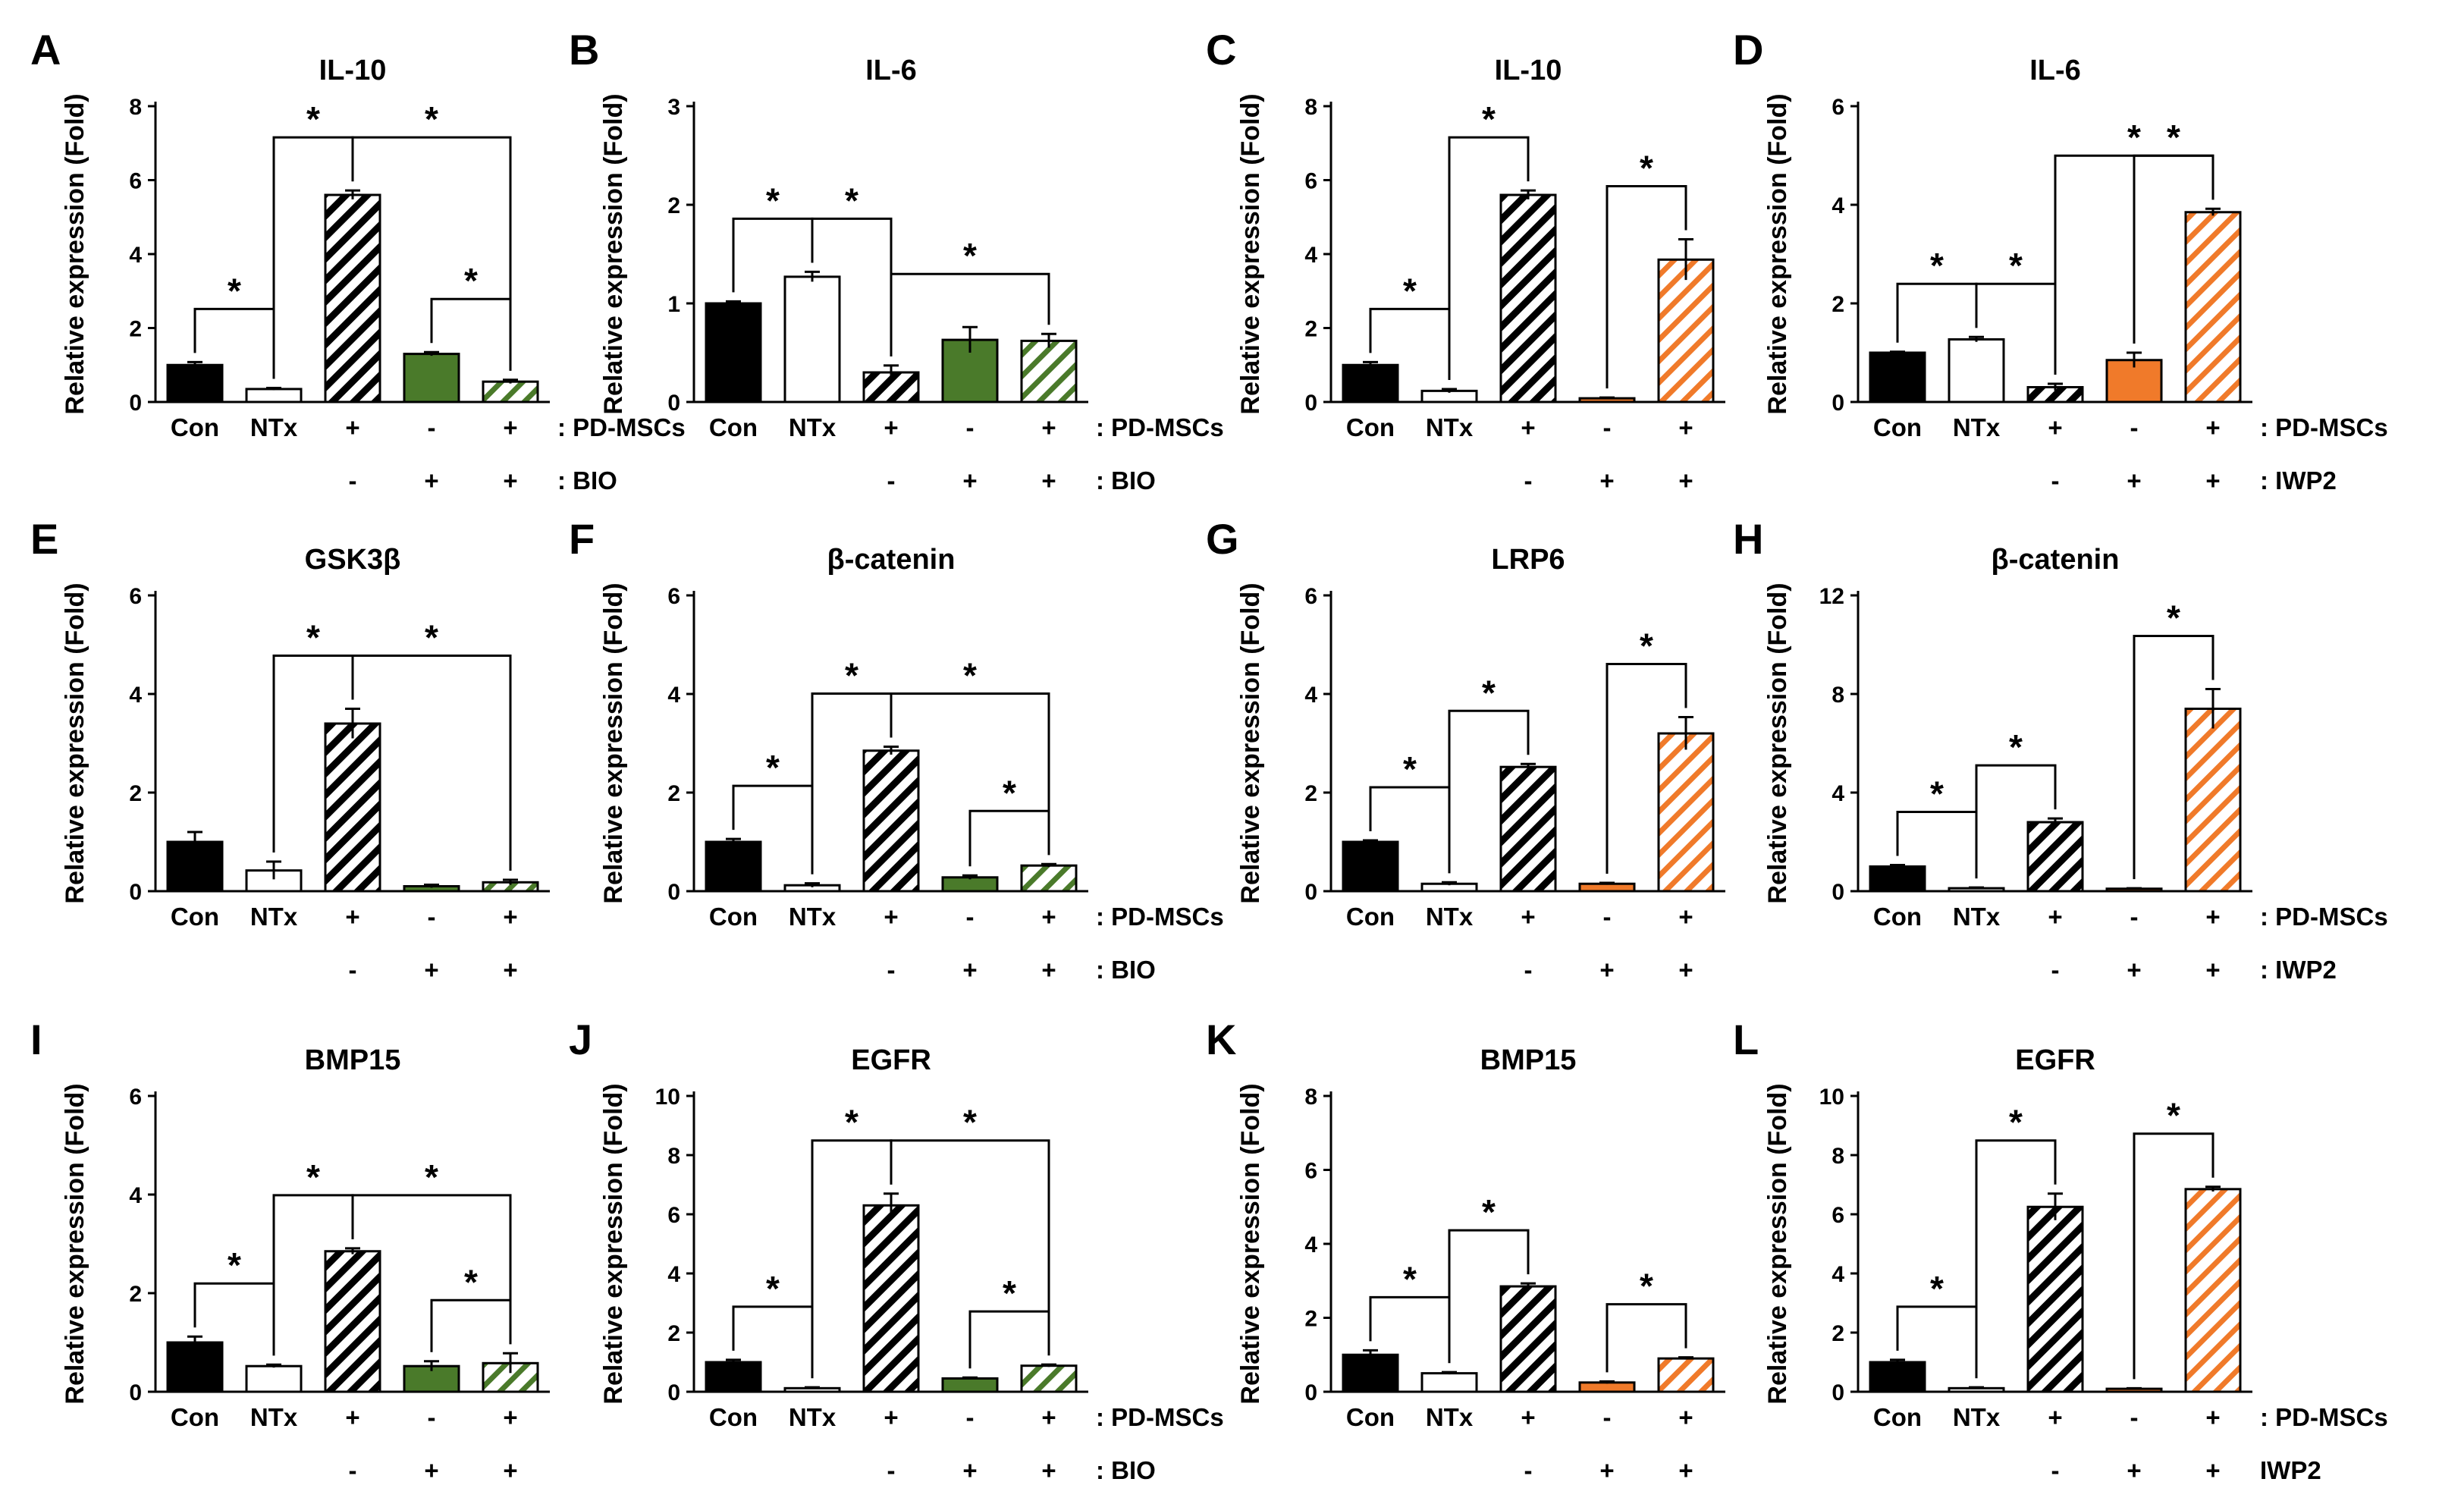  I want to click on panel-label: B, so click(584, 50).